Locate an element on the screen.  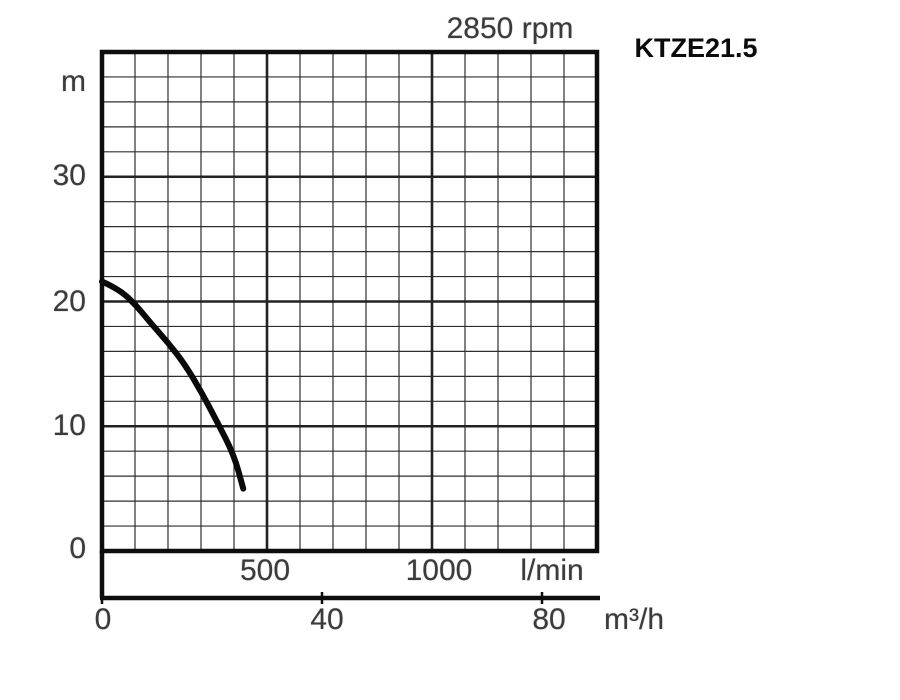
x2-axis-unit-label: m³/h is located at coordinates (634, 619).